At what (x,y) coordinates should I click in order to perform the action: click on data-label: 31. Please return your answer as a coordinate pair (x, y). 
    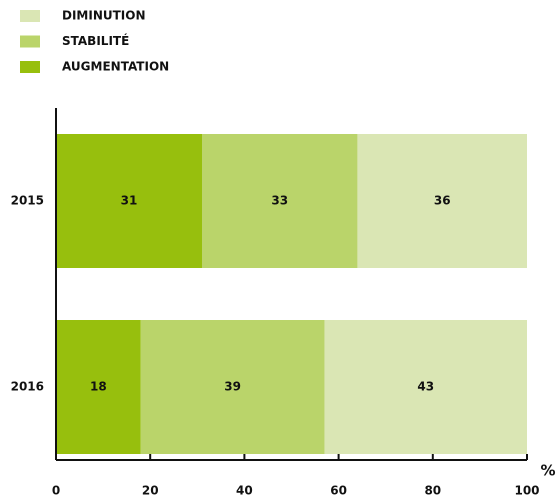
    Looking at the image, I should click on (129, 201).